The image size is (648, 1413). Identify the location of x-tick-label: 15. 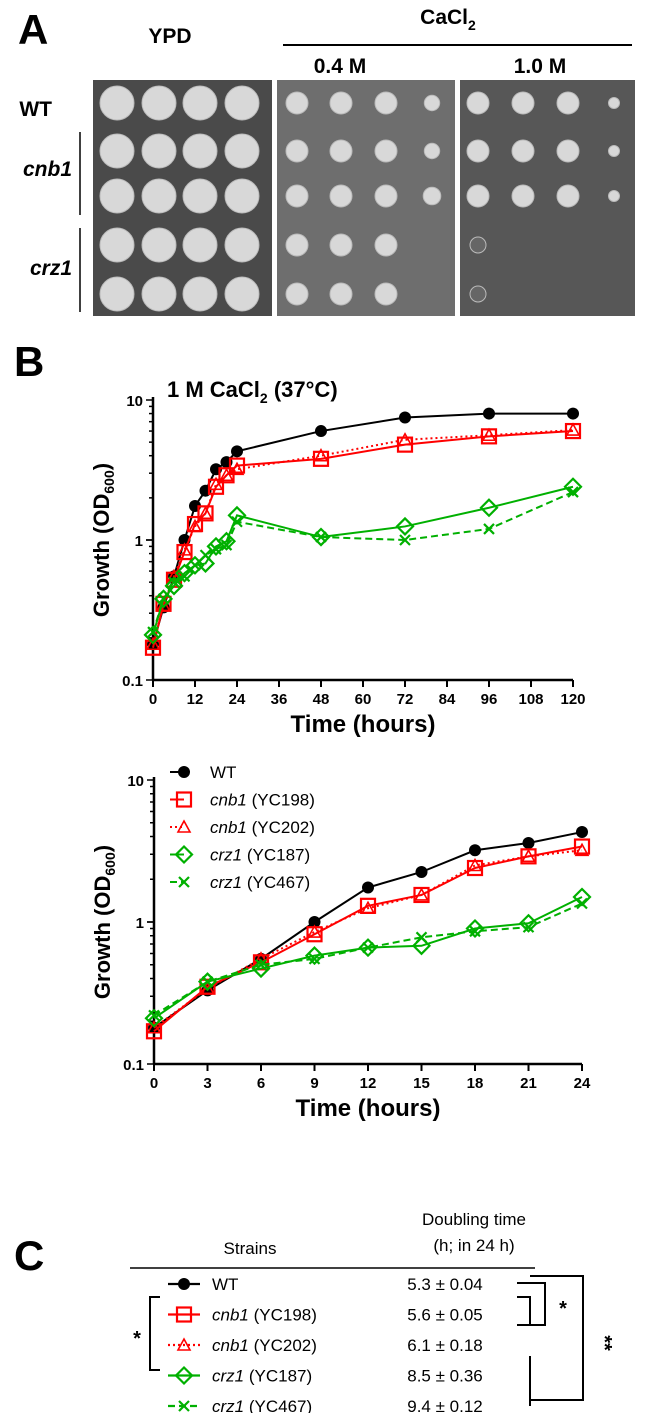
(421, 1083).